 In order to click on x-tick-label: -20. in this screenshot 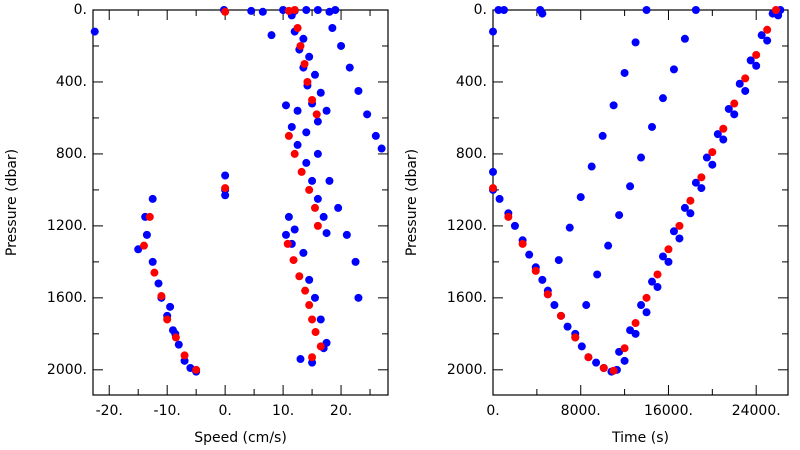, I will do `click(109, 411)`.